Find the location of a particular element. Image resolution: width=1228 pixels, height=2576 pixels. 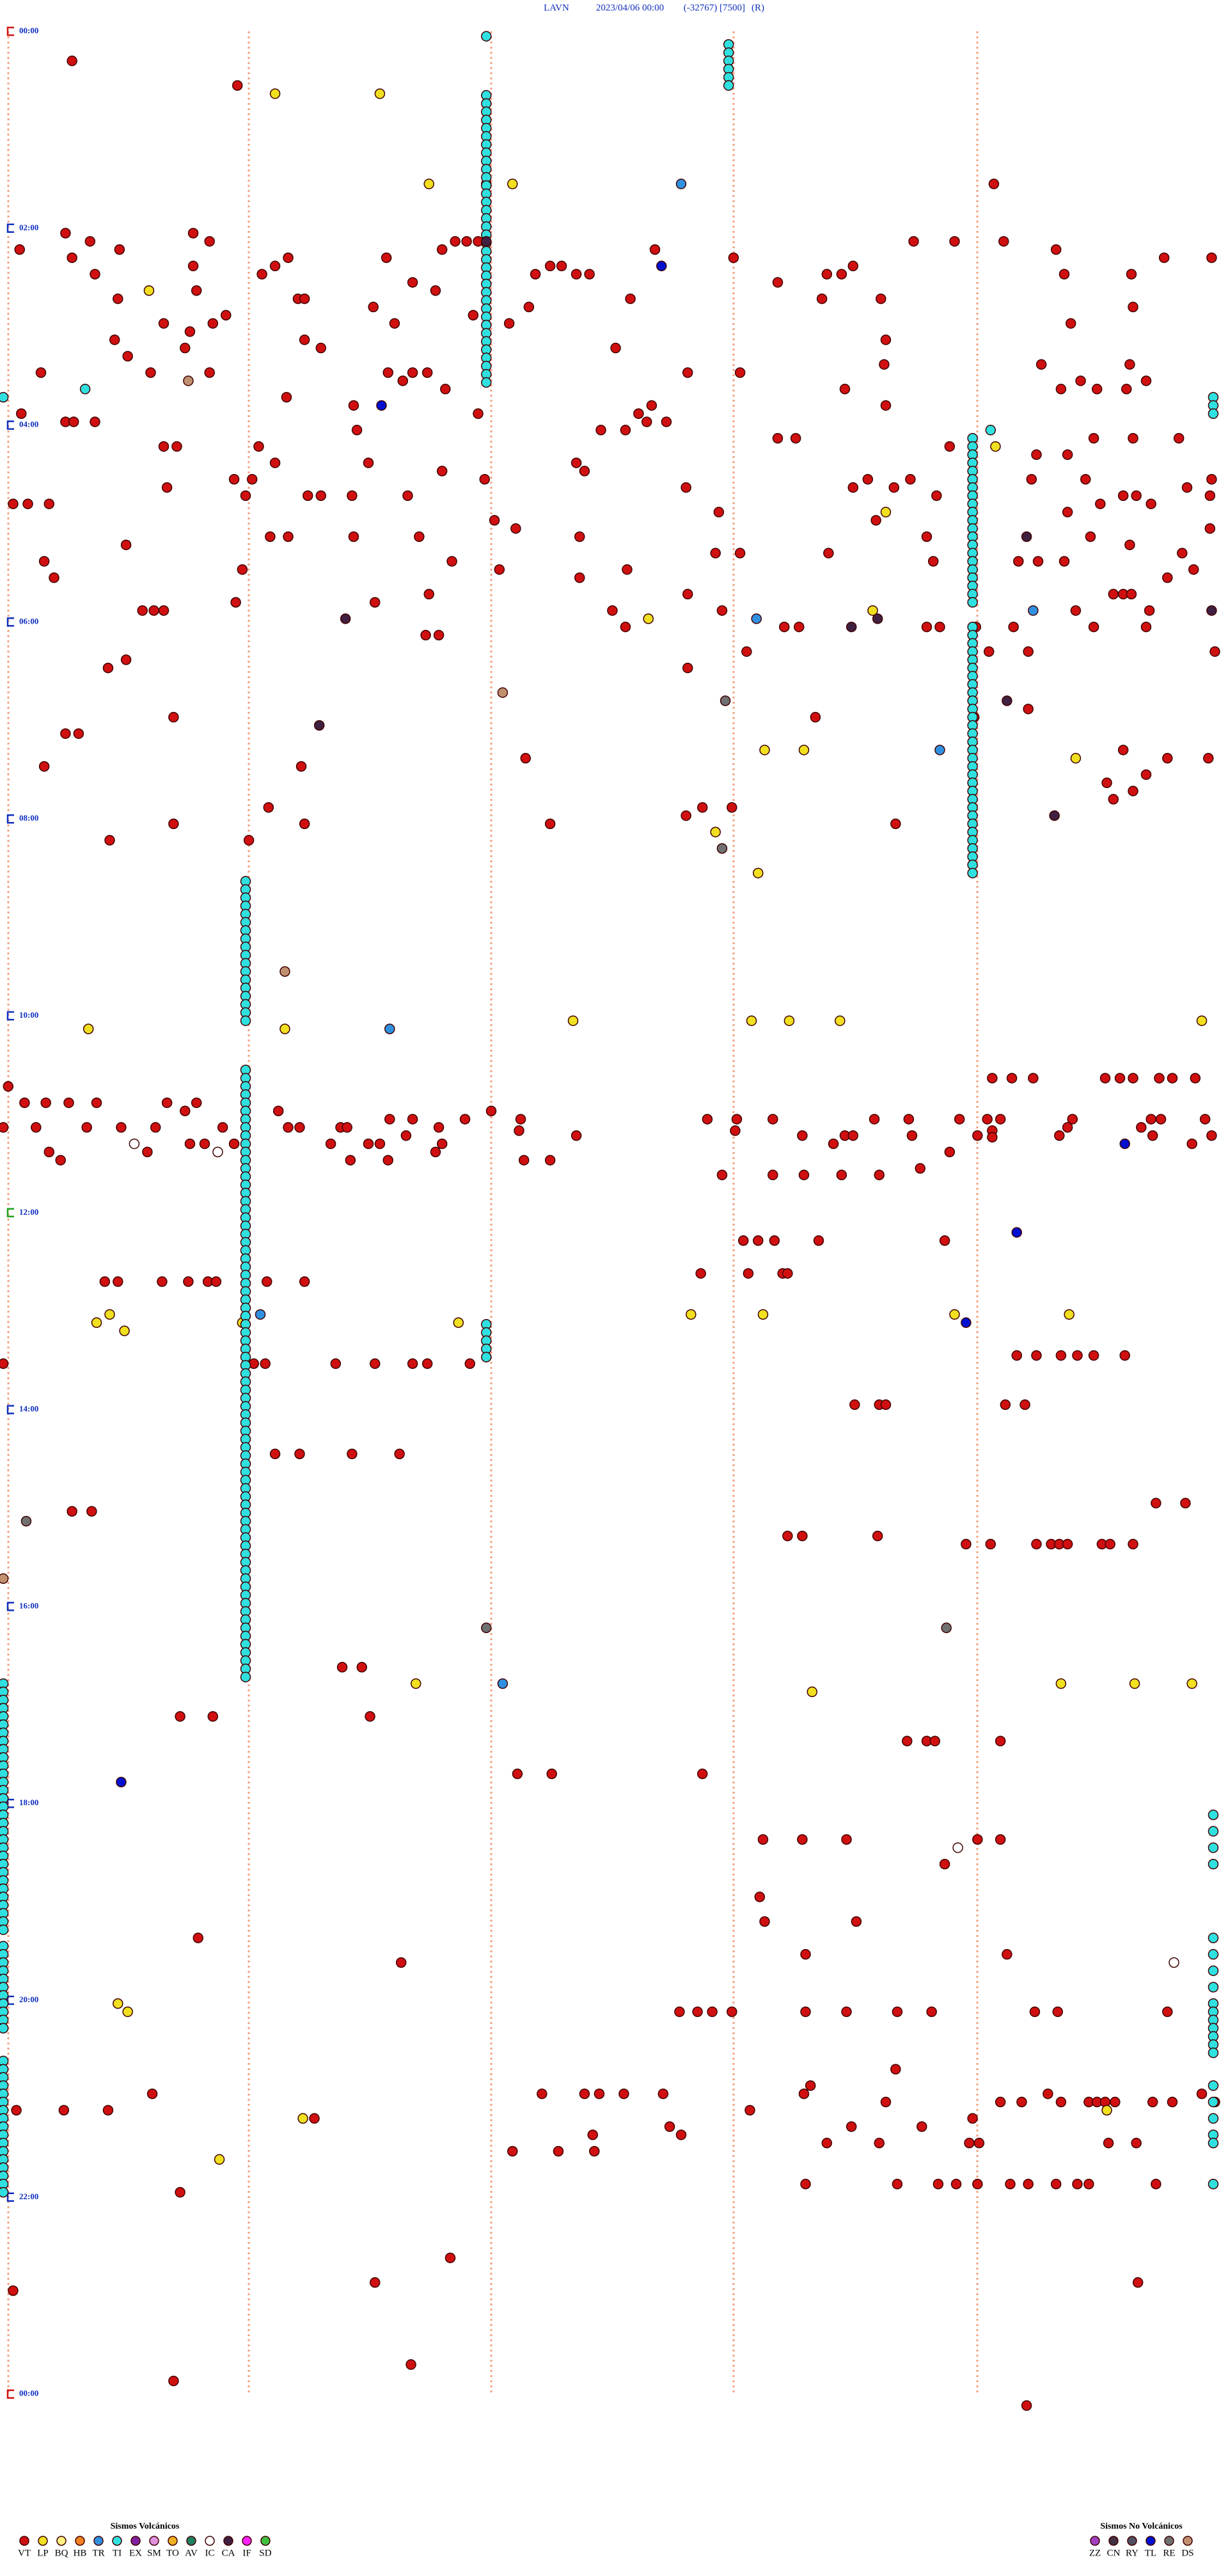

y-tick-label: 06:00 is located at coordinates (28, 621).